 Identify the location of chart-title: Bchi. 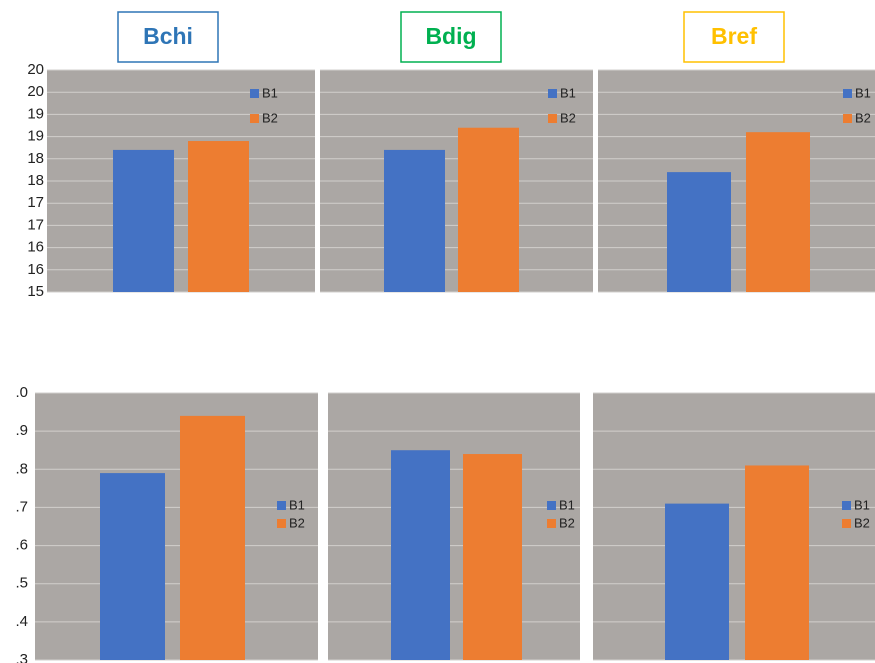
(168, 36).